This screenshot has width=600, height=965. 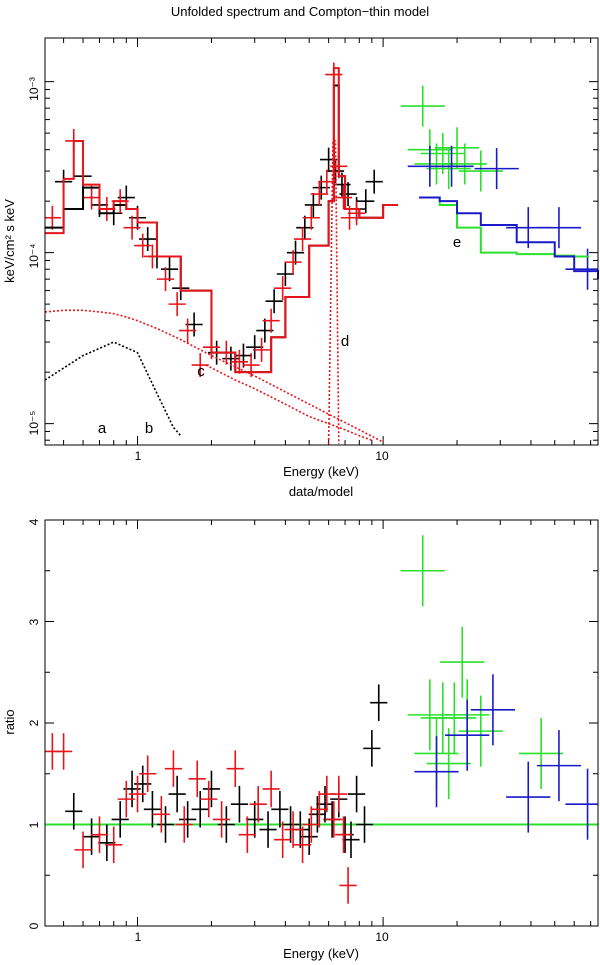 What do you see at coordinates (9, 721) in the screenshot?
I see `bottom-y-axis-label: ratio` at bounding box center [9, 721].